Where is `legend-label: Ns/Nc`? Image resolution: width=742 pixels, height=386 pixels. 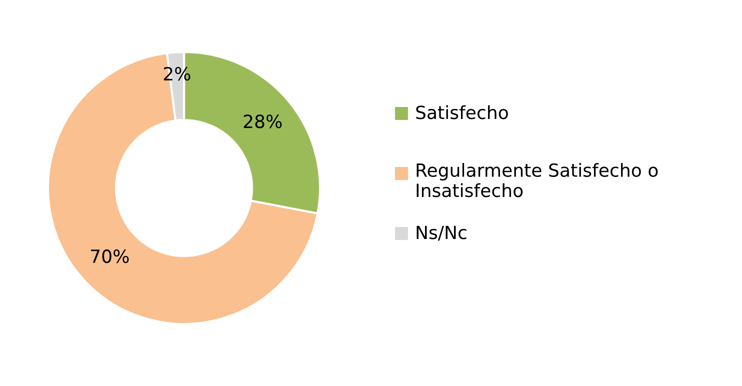
legend-label: Ns/Nc is located at coordinates (441, 233).